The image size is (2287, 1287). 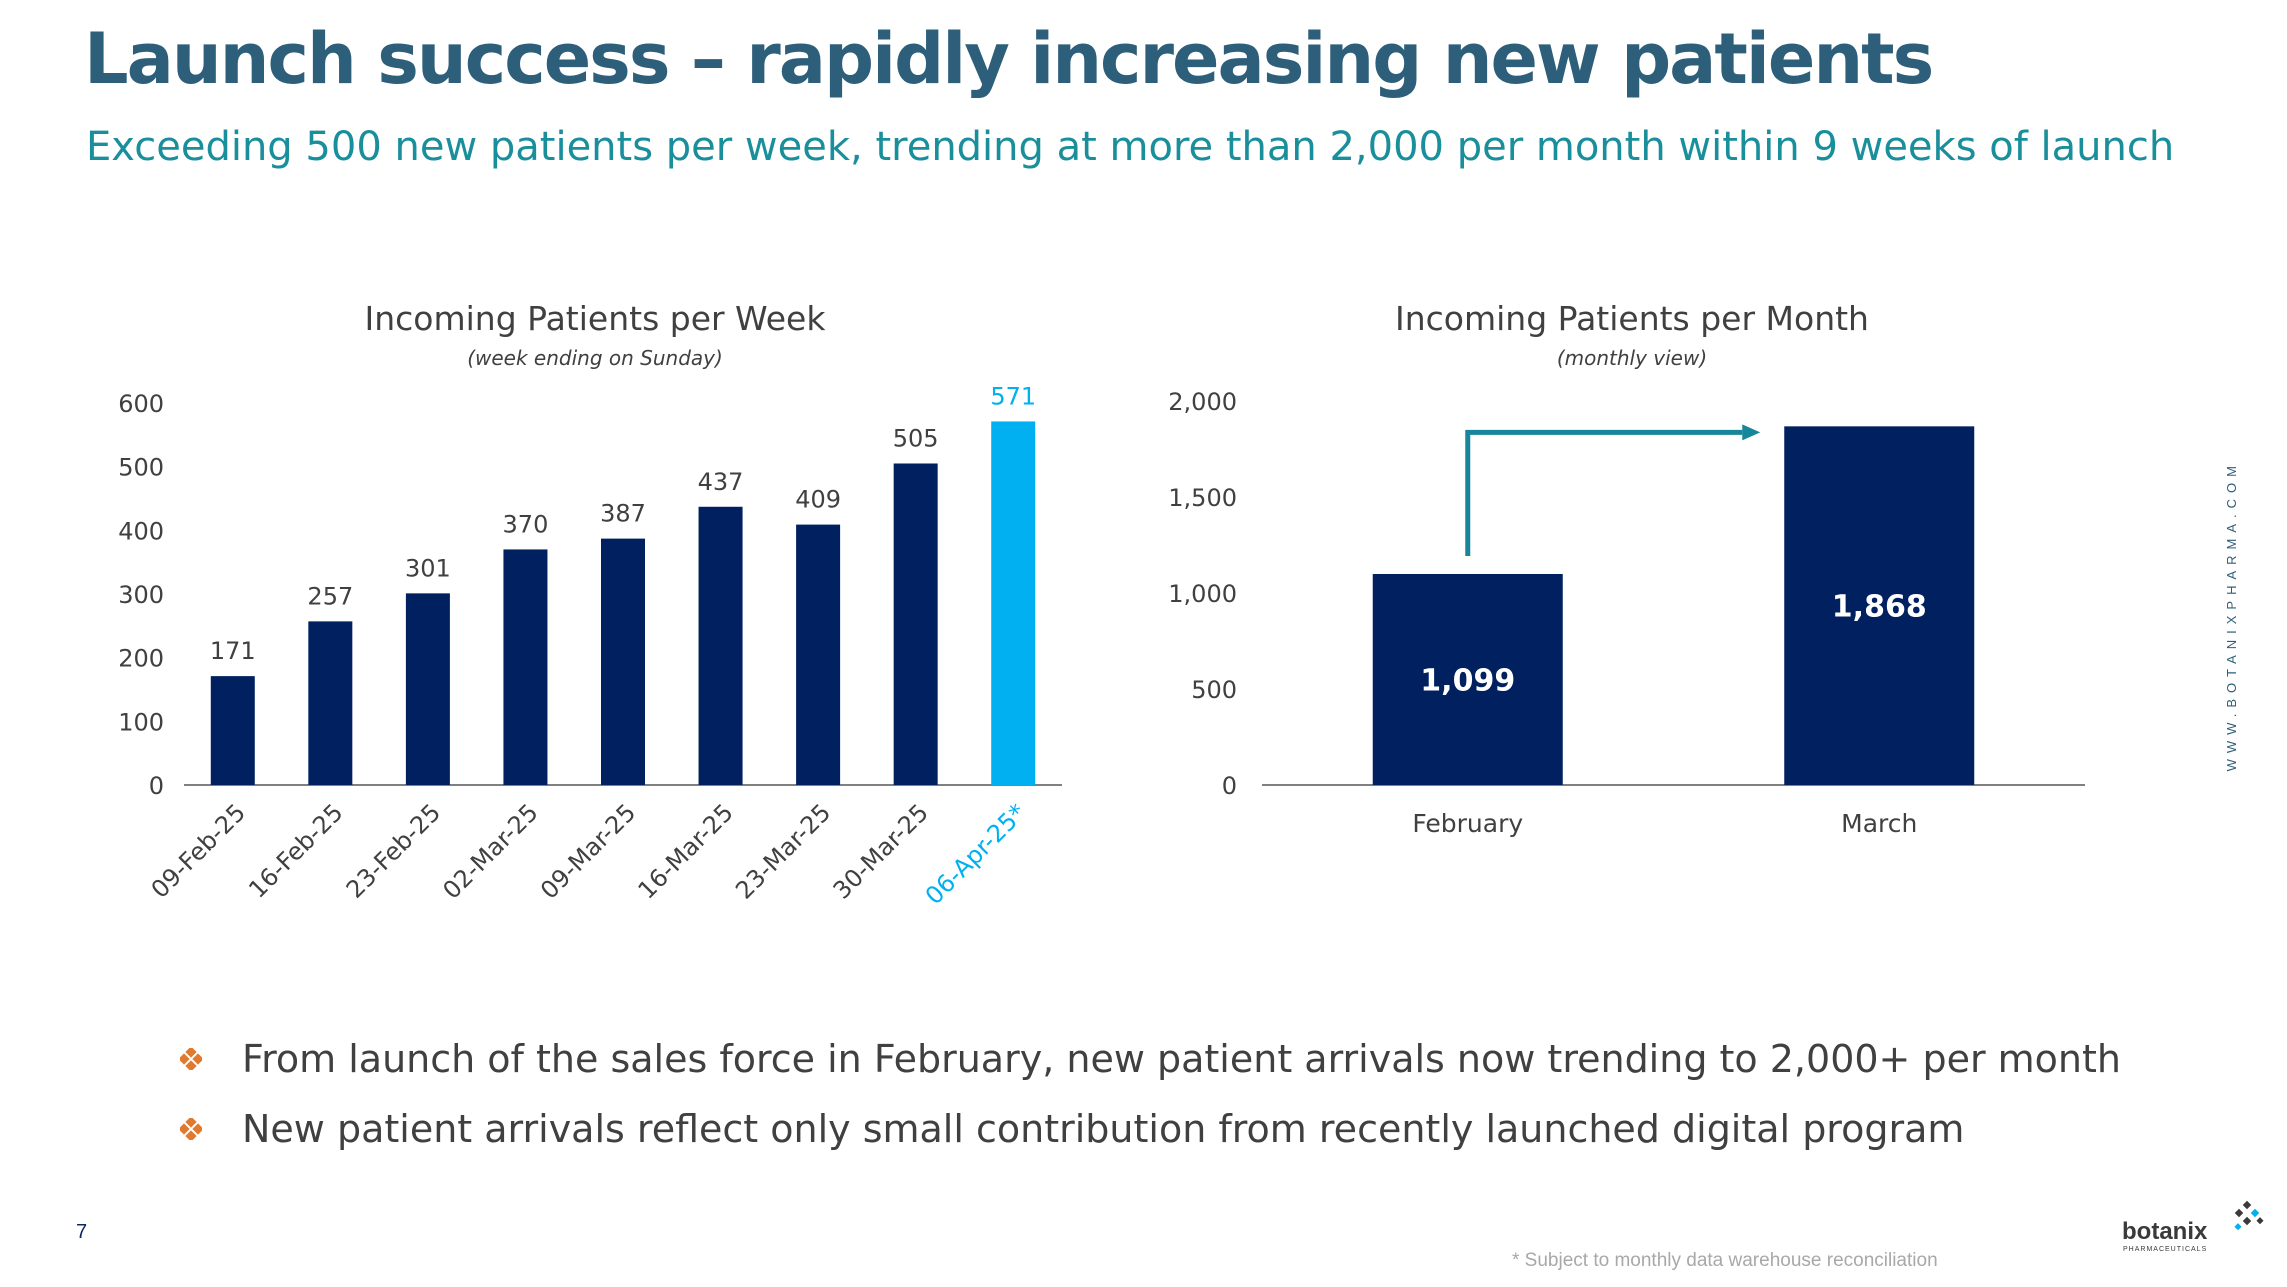 I want to click on bar-value-label: 1,099, so click(x=1467, y=680).